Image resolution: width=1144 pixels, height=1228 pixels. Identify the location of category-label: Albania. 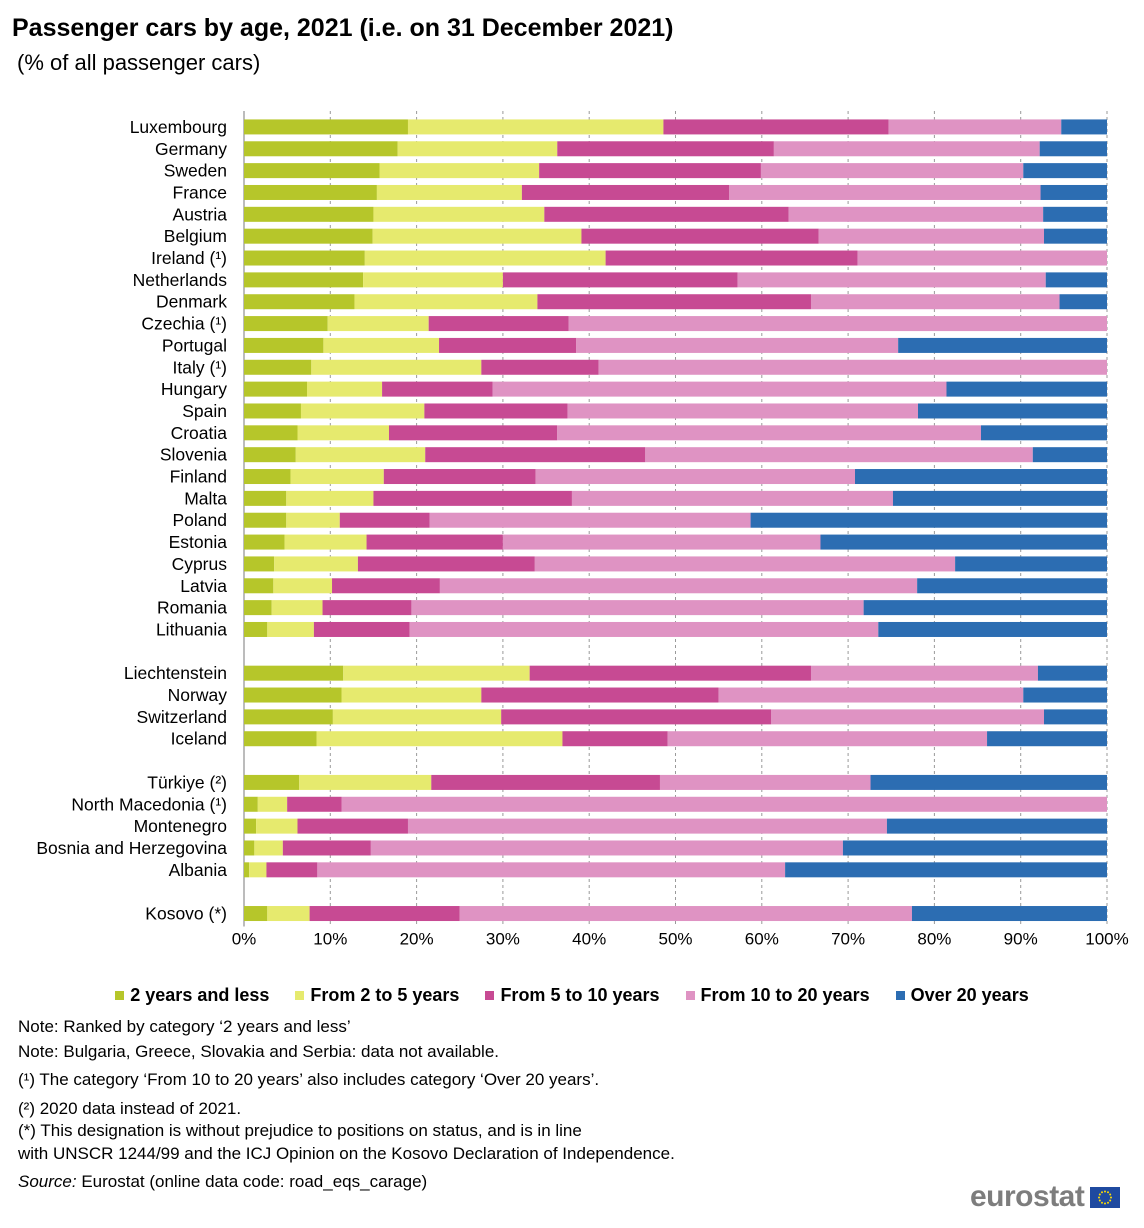
(198, 870).